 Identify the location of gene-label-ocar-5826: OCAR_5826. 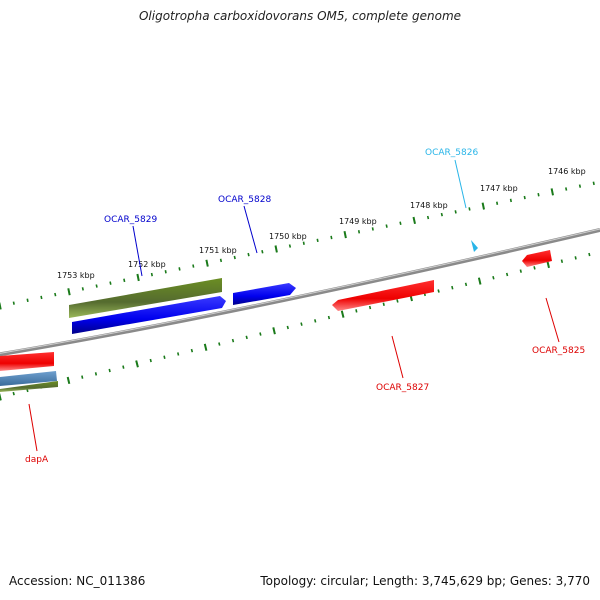
(451, 153).